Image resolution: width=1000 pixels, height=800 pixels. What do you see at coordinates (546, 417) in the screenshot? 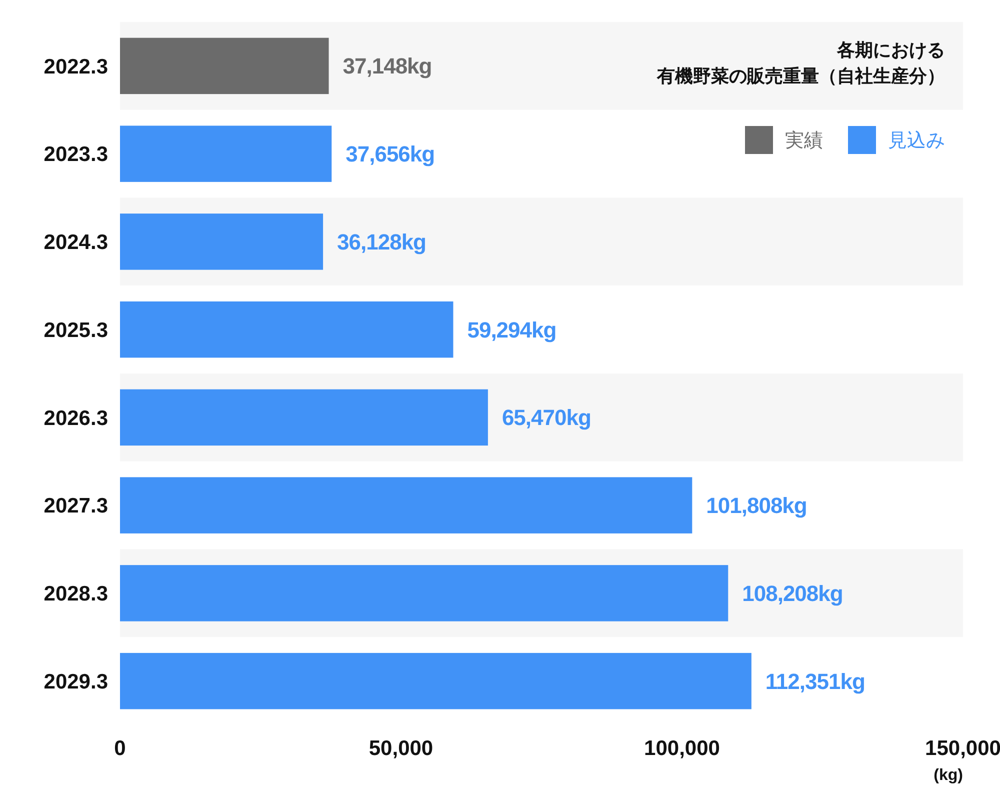
I see `data-label: 65,470kg` at bounding box center [546, 417].